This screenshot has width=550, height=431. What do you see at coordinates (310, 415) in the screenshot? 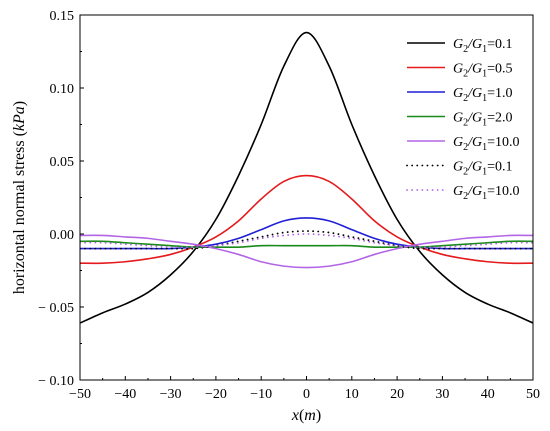
I see `x-axis-label-unit: m` at bounding box center [310, 415].